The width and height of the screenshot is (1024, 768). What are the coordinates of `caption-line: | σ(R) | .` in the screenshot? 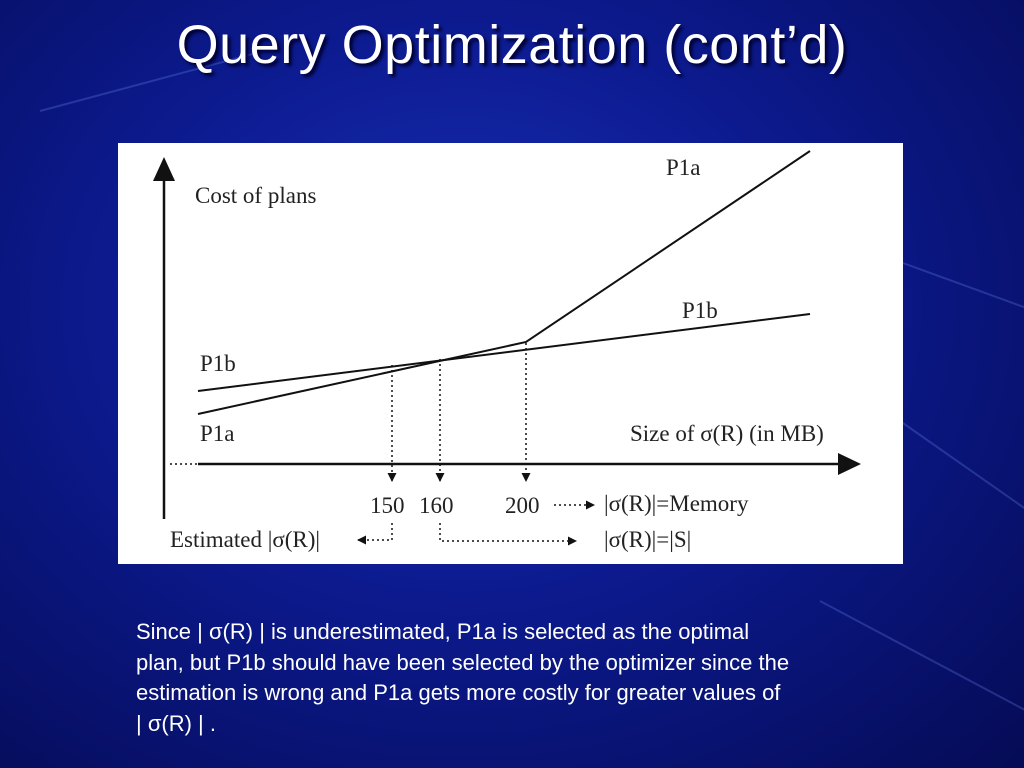 It's located at (176, 723).